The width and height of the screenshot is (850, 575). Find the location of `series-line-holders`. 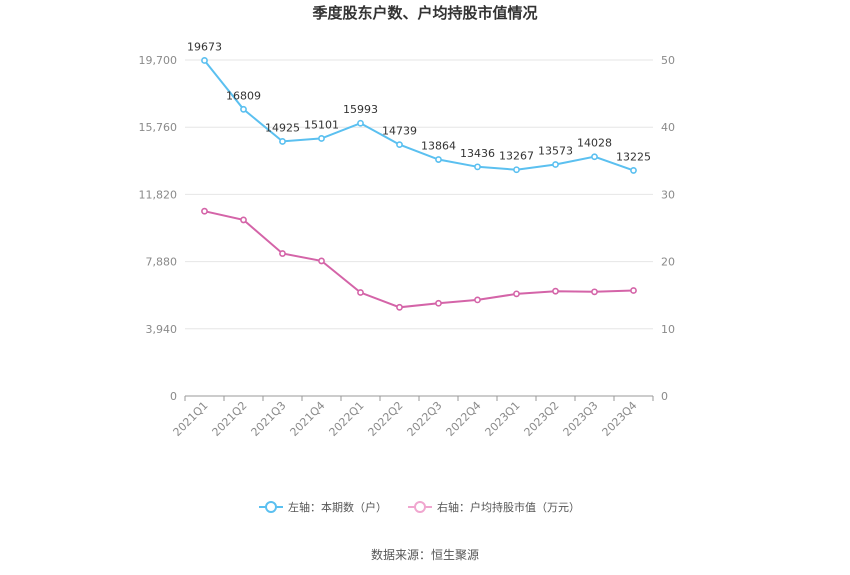

series-line-holders is located at coordinates (418, 115).